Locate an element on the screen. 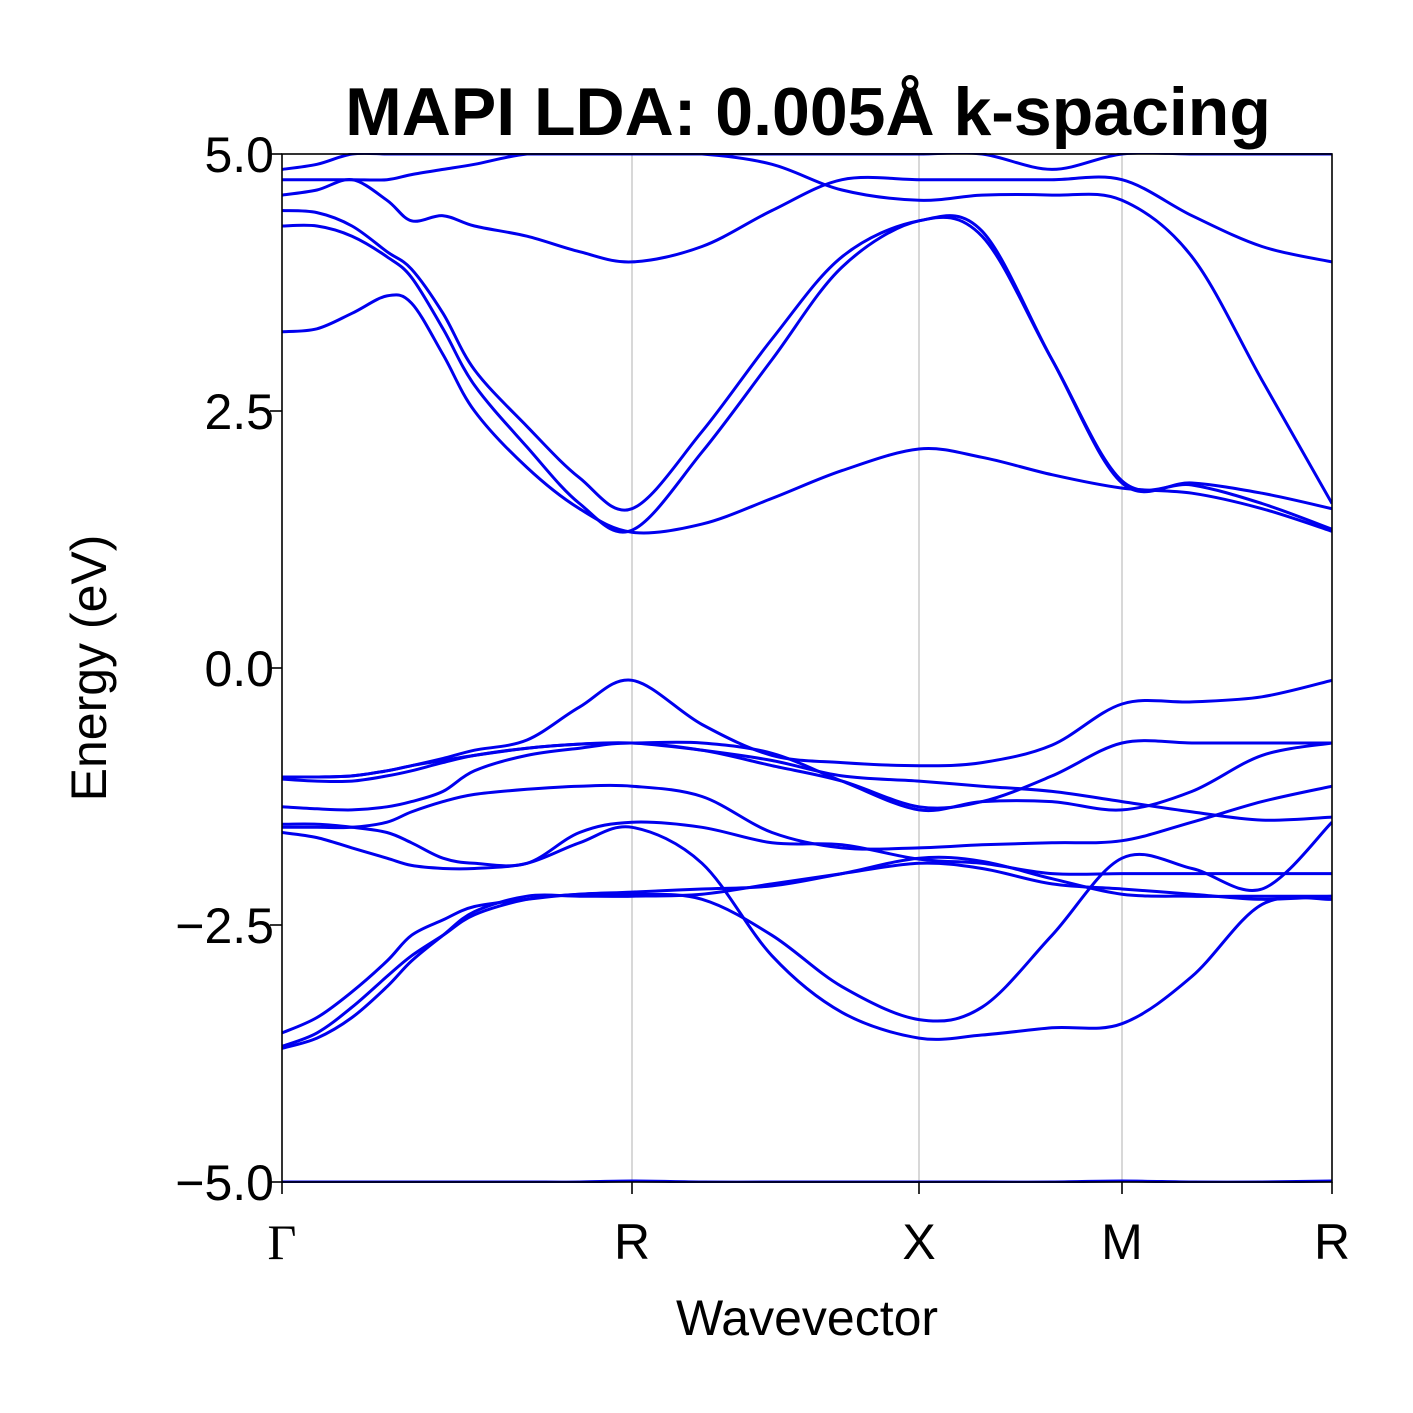 Image resolution: width=1413 pixels, height=1413 pixels. y-tick-label: 2.5 is located at coordinates (239, 412).